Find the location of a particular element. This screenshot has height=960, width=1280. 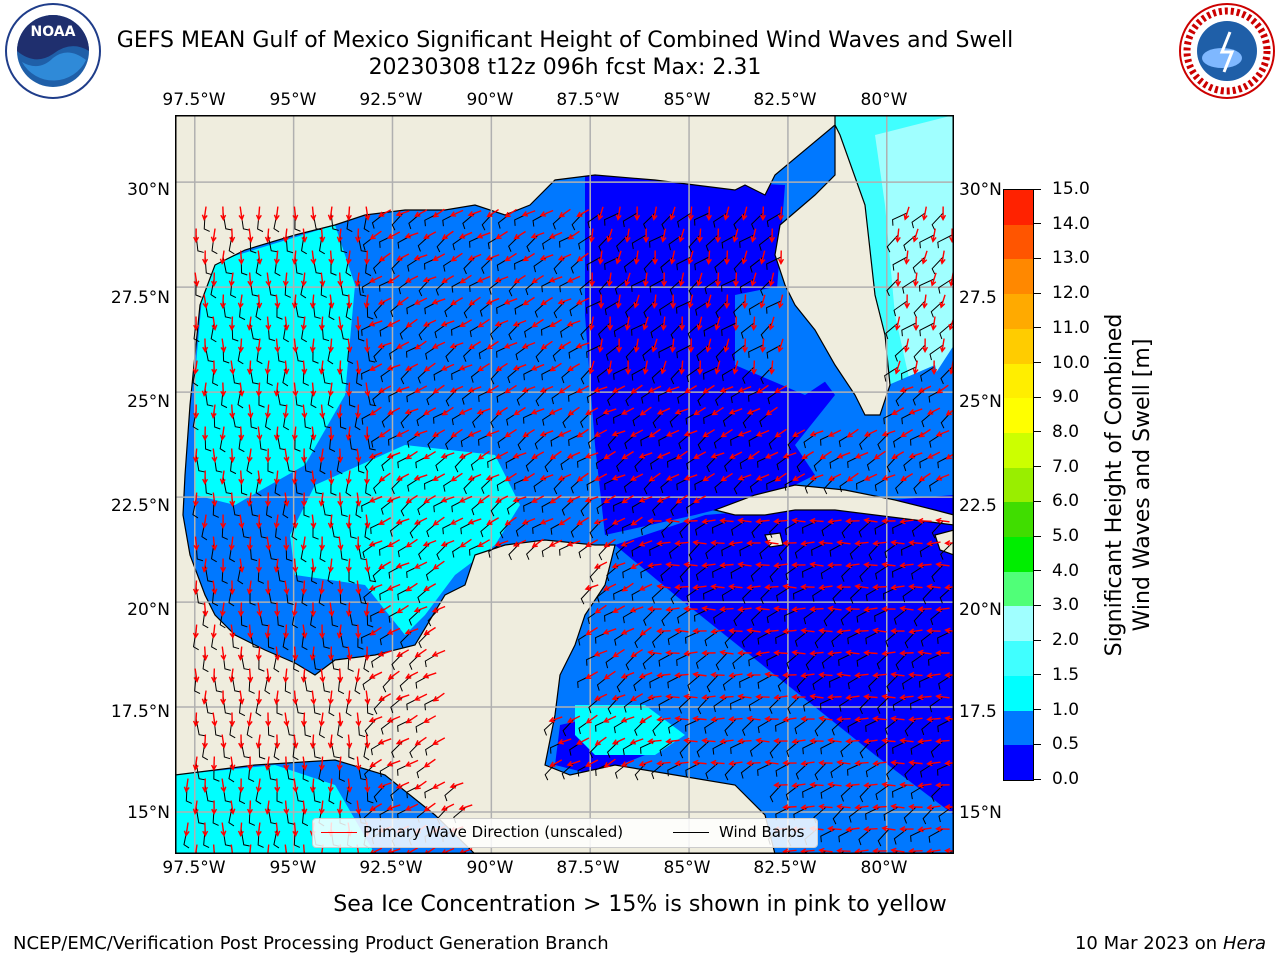

lon-tick-bottom: 87.5°W is located at coordinates (588, 868).